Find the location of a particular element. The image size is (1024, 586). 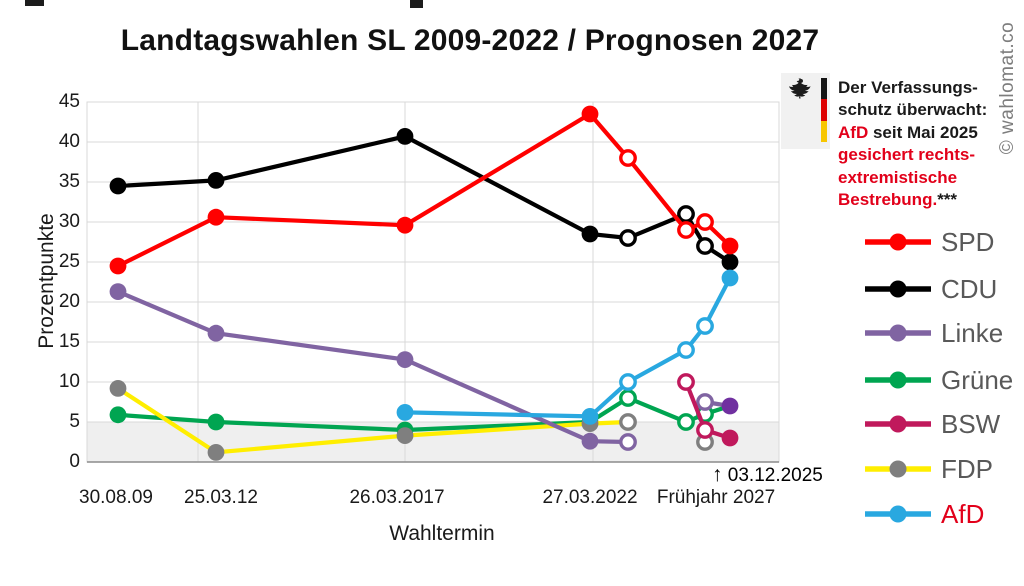

date-annotation: ↑ 03.12.2025 is located at coordinates (767, 475).